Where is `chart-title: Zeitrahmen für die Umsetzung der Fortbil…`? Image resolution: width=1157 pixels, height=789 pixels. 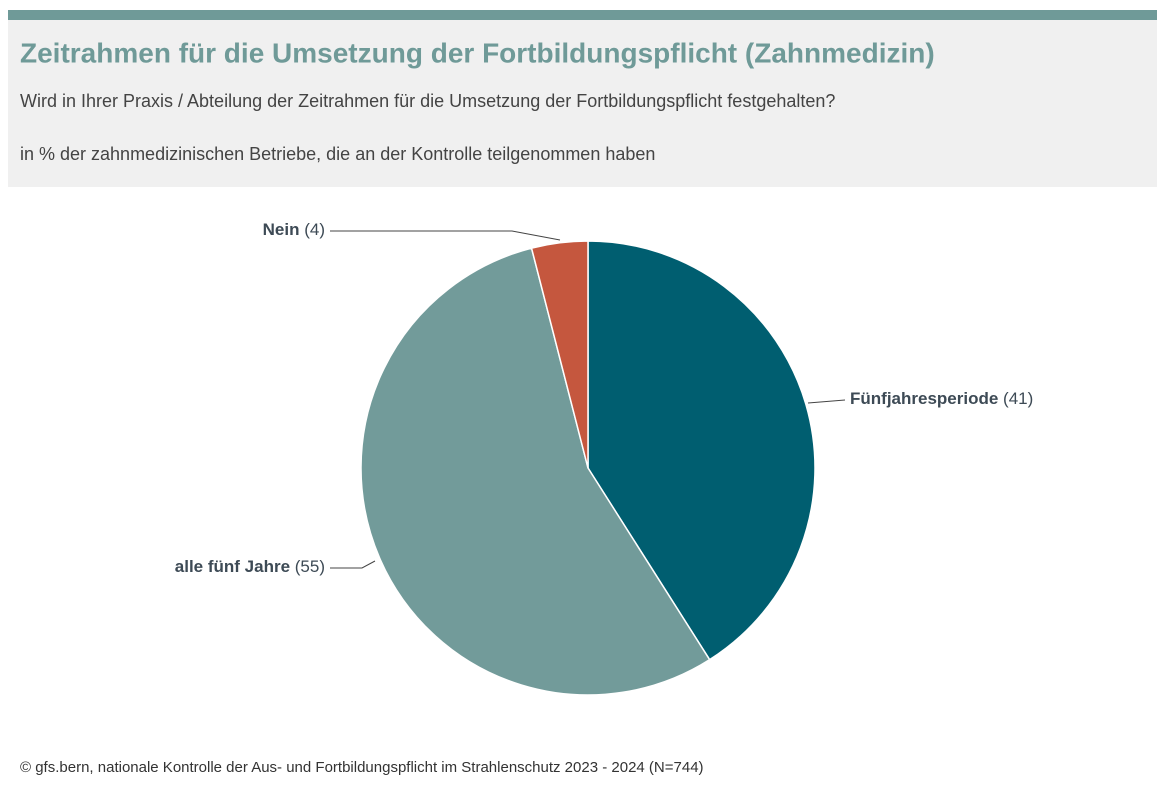
chart-title: Zeitrahmen für die Umsetzung der Fortbil… is located at coordinates (477, 52).